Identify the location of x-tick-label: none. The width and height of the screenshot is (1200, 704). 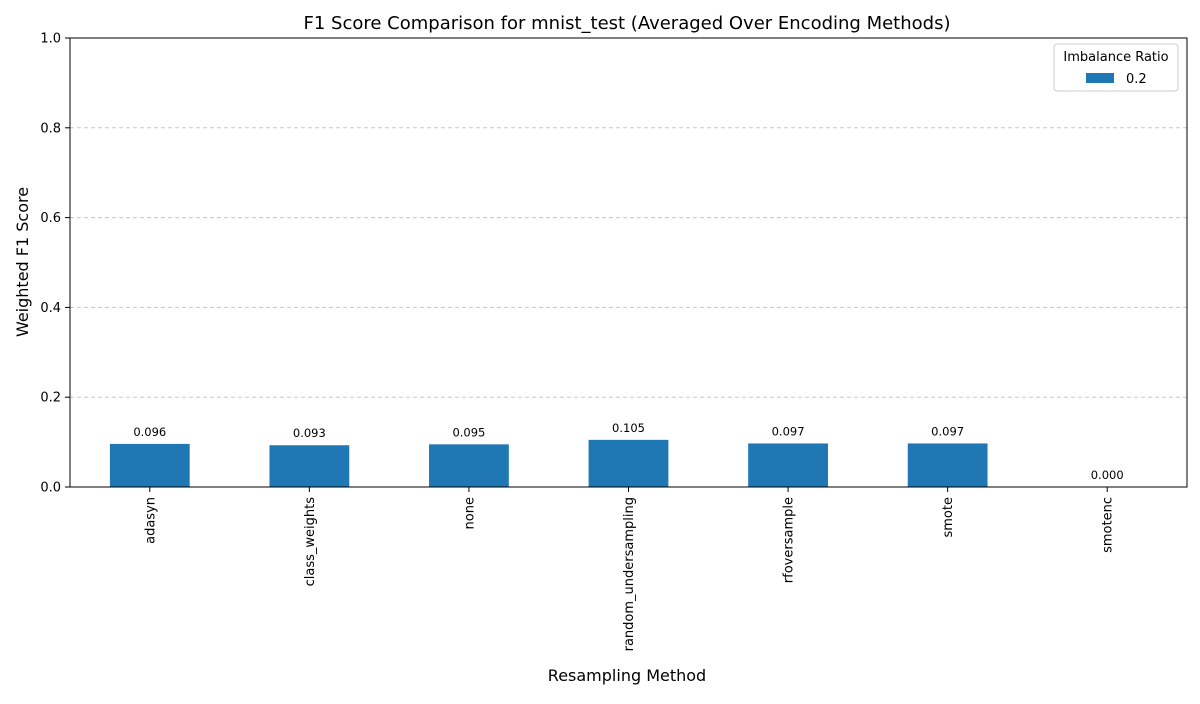
(469, 513).